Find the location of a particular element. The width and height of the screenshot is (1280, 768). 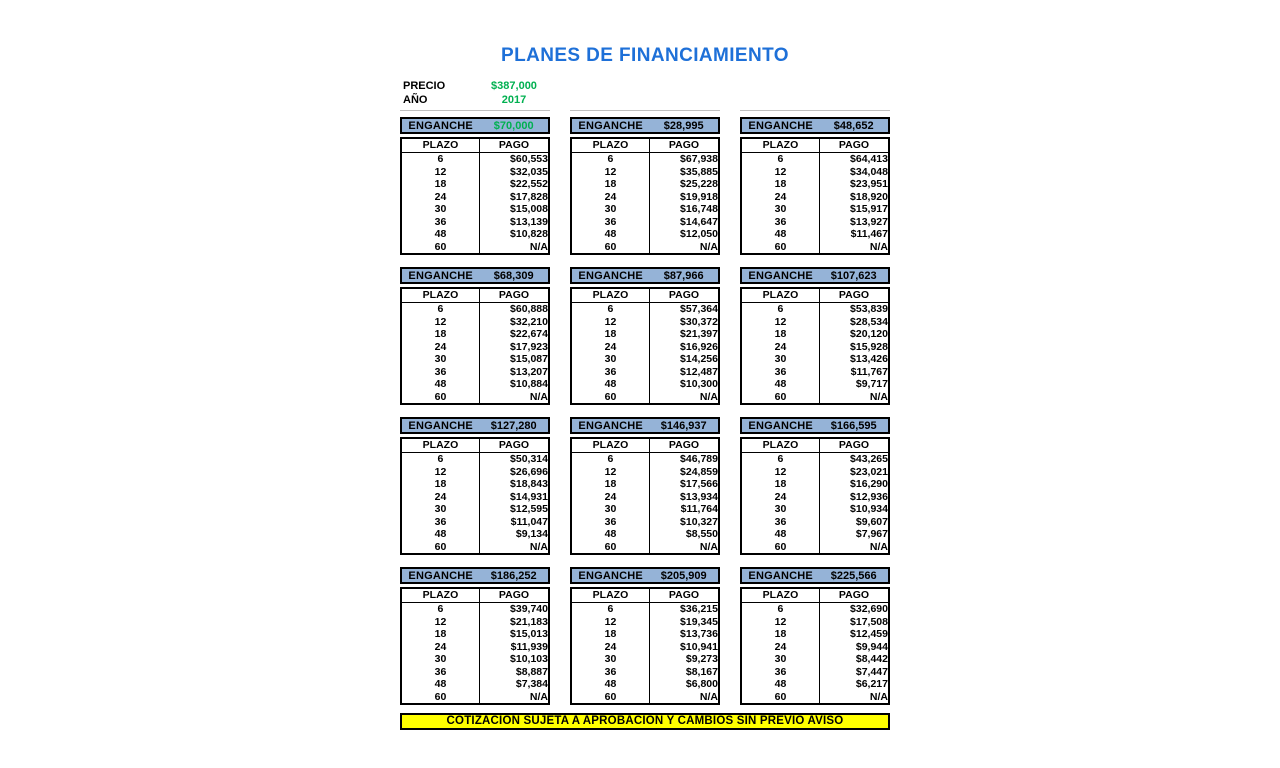

enganche-value: $205,909 is located at coordinates (683, 575).